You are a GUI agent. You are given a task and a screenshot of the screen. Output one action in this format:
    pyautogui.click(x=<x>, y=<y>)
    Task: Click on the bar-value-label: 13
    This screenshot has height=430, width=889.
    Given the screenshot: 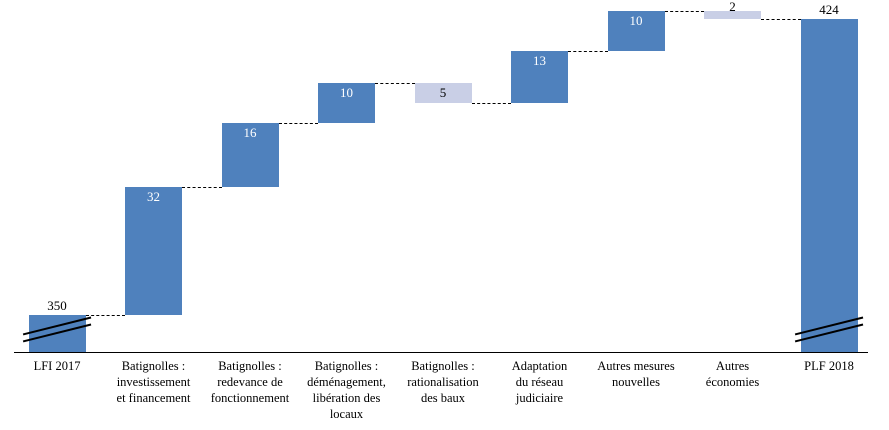 What is the action you would take?
    pyautogui.click(x=539, y=60)
    